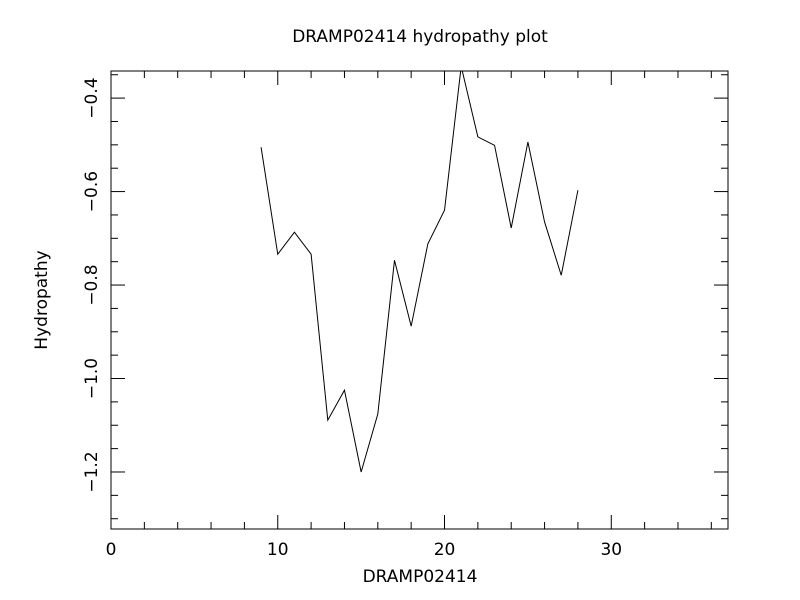 Image resolution: width=800 pixels, height=600 pixels. What do you see at coordinates (445, 550) in the screenshot?
I see `x-tick-label: 20` at bounding box center [445, 550].